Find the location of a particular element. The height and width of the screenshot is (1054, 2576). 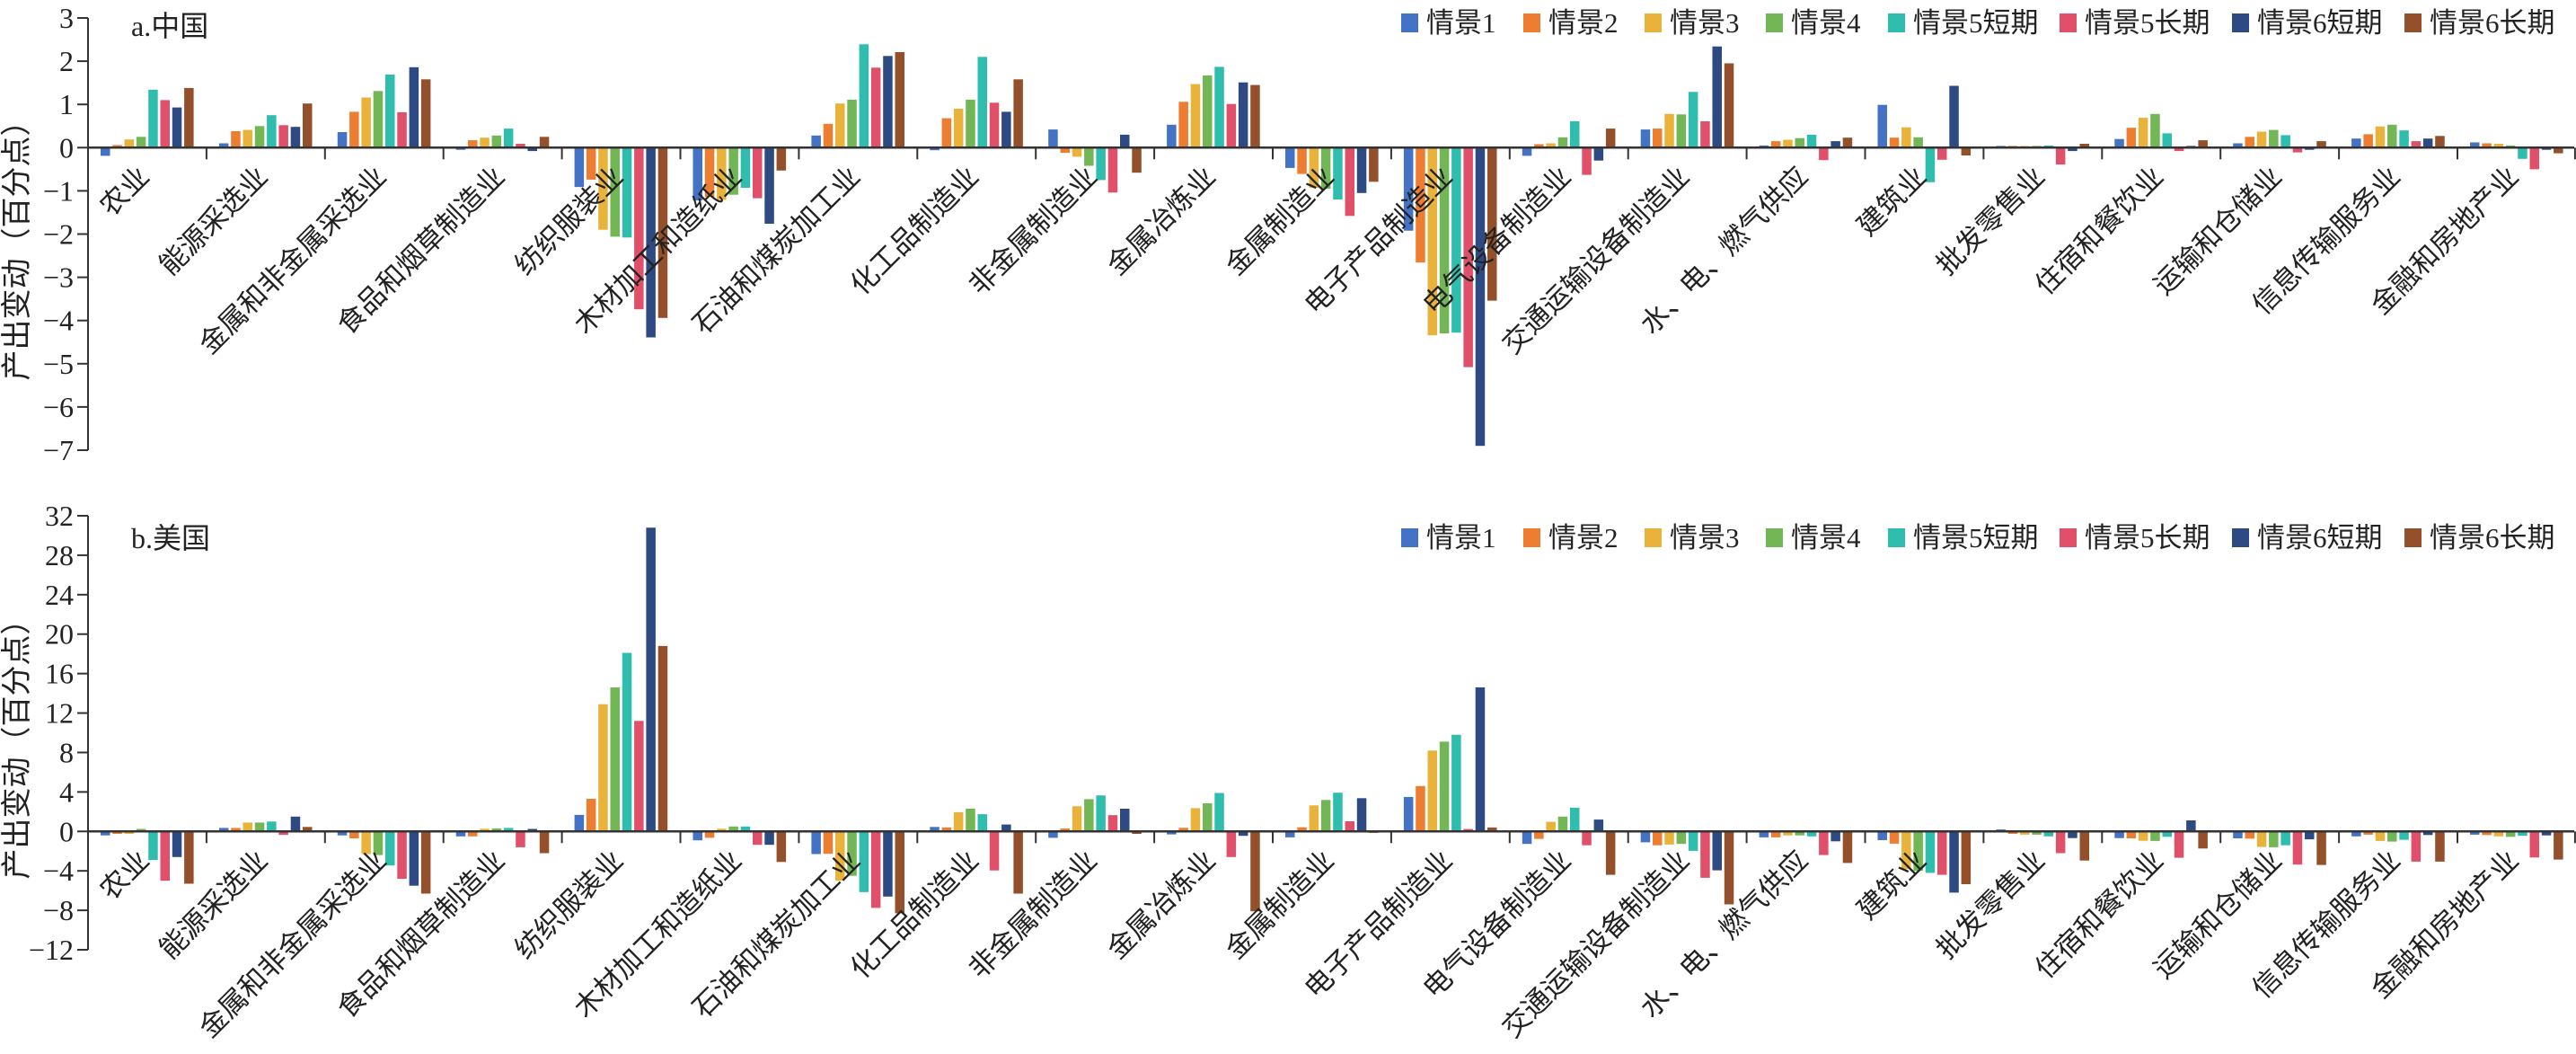

y-tick-label: 2 is located at coordinates (66, 61).